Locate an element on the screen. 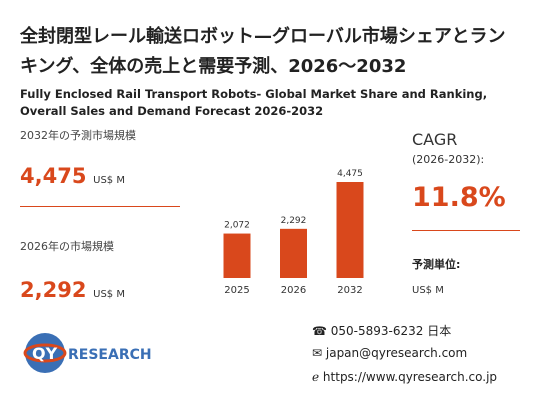 This screenshot has height=400, width=533. forecast-box: 4,475 US$ M is located at coordinates (72, 176).